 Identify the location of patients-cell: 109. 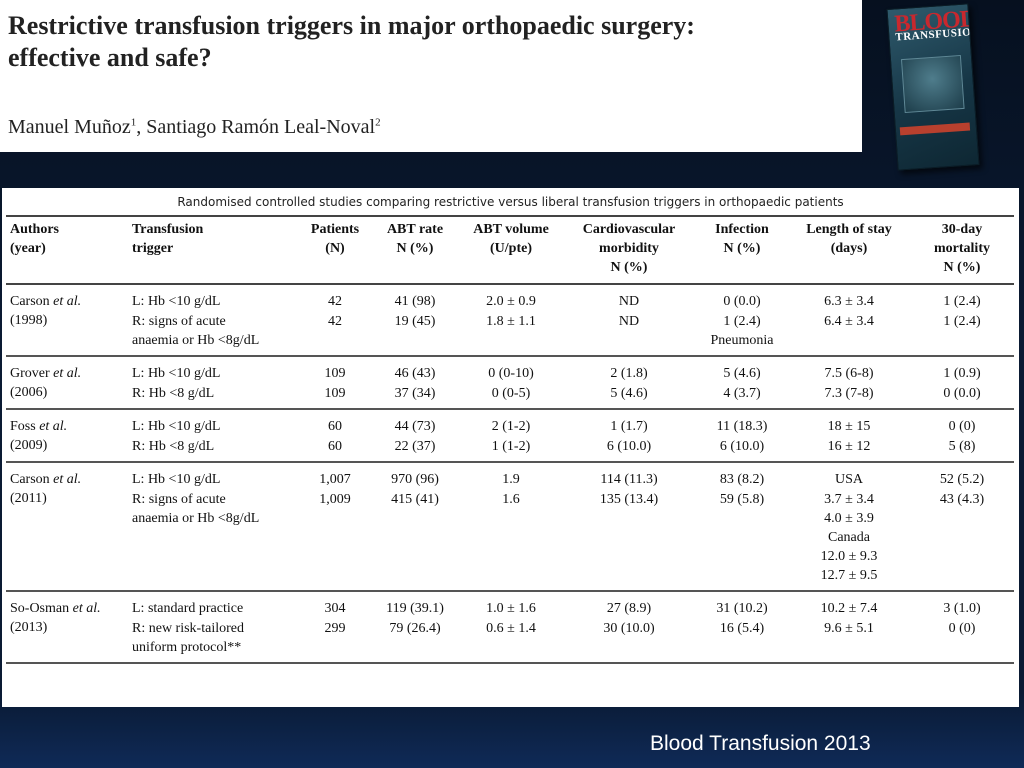
(335, 373).